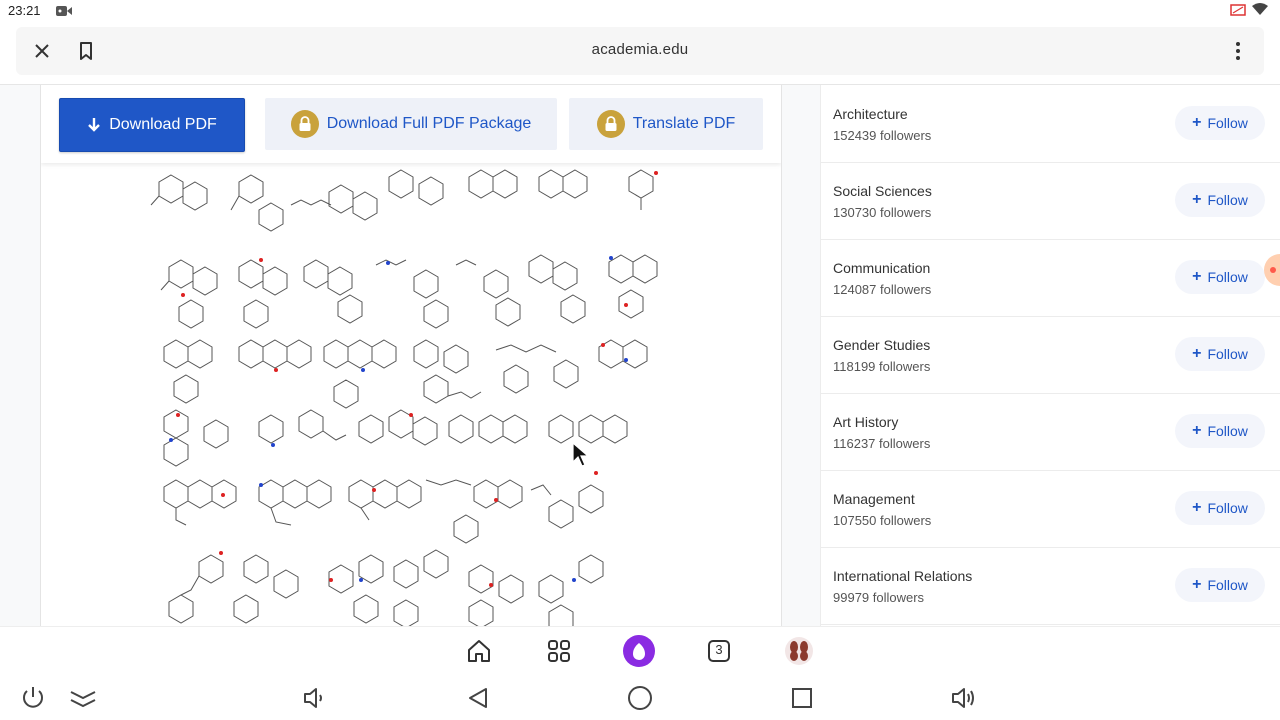  What do you see at coordinates (882, 268) in the screenshot?
I see `topic-name: Communication` at bounding box center [882, 268].